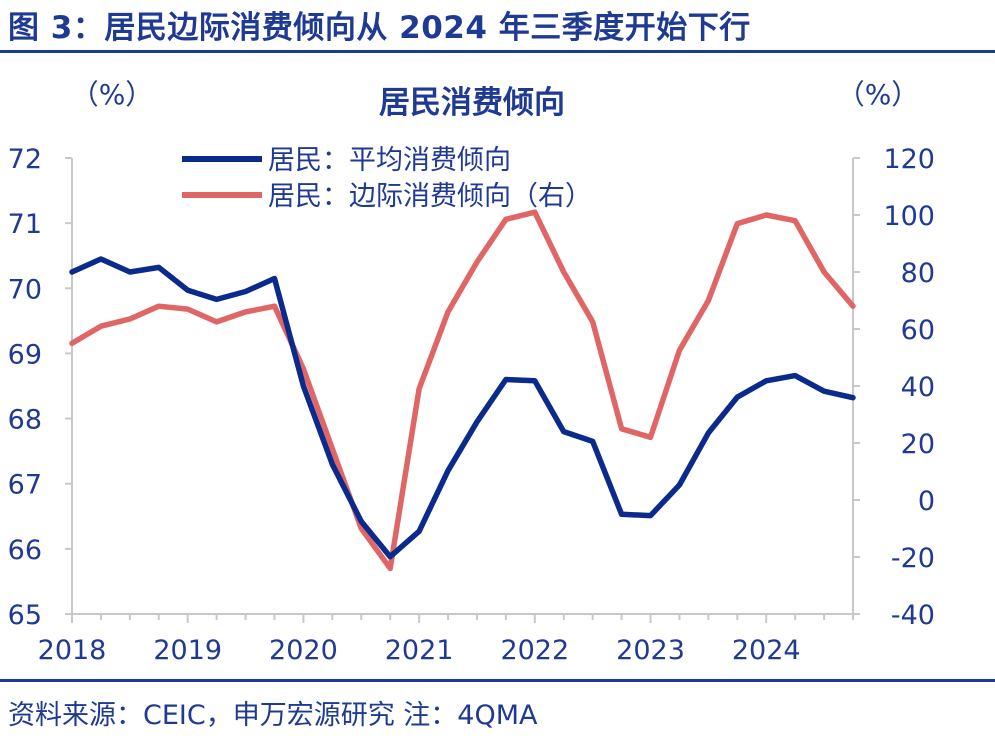 The height and width of the screenshot is (751, 995). Describe the element at coordinates (909, 216) in the screenshot. I see `right-tick-label: 100` at that location.